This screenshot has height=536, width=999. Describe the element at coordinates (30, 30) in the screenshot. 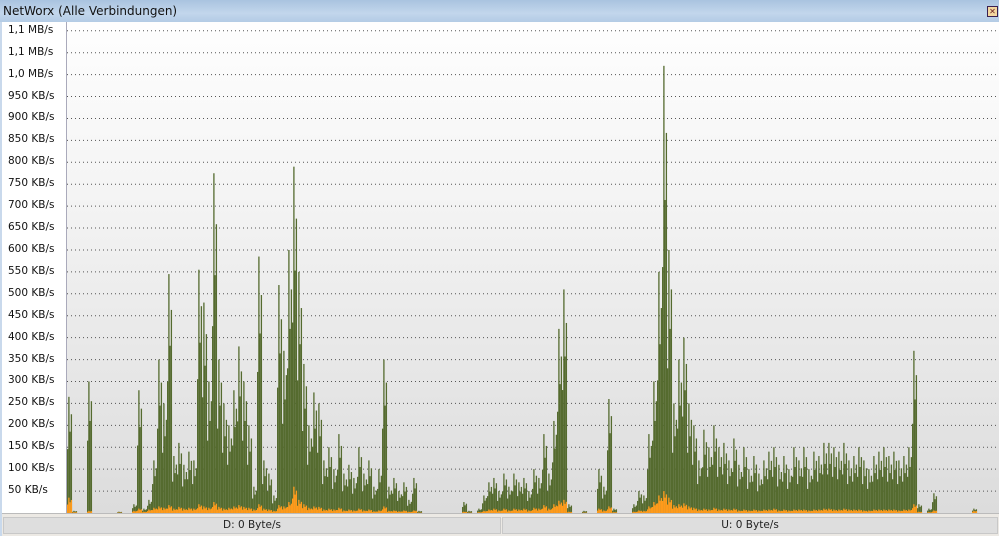

I see `y-tick-label: 1,1 MB/s` at that location.